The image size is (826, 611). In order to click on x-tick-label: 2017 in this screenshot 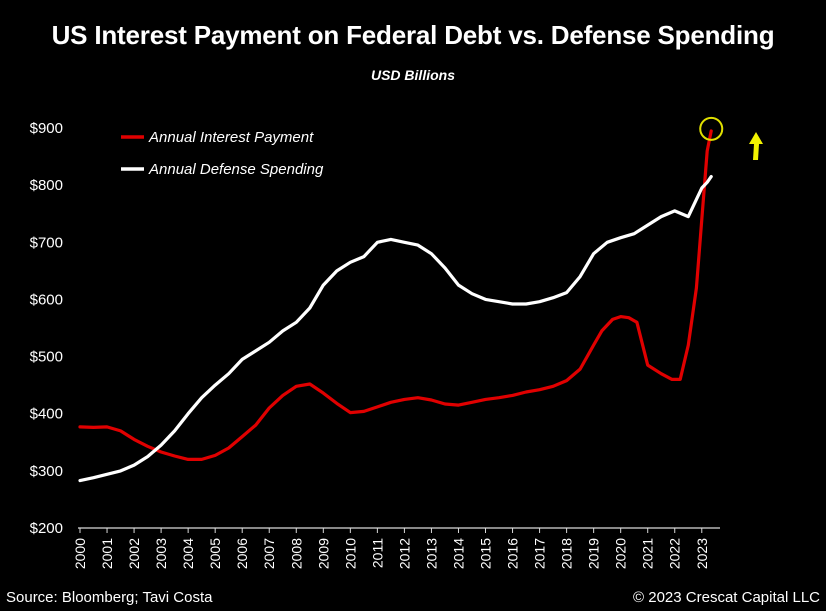, I will do `click(540, 553)`.